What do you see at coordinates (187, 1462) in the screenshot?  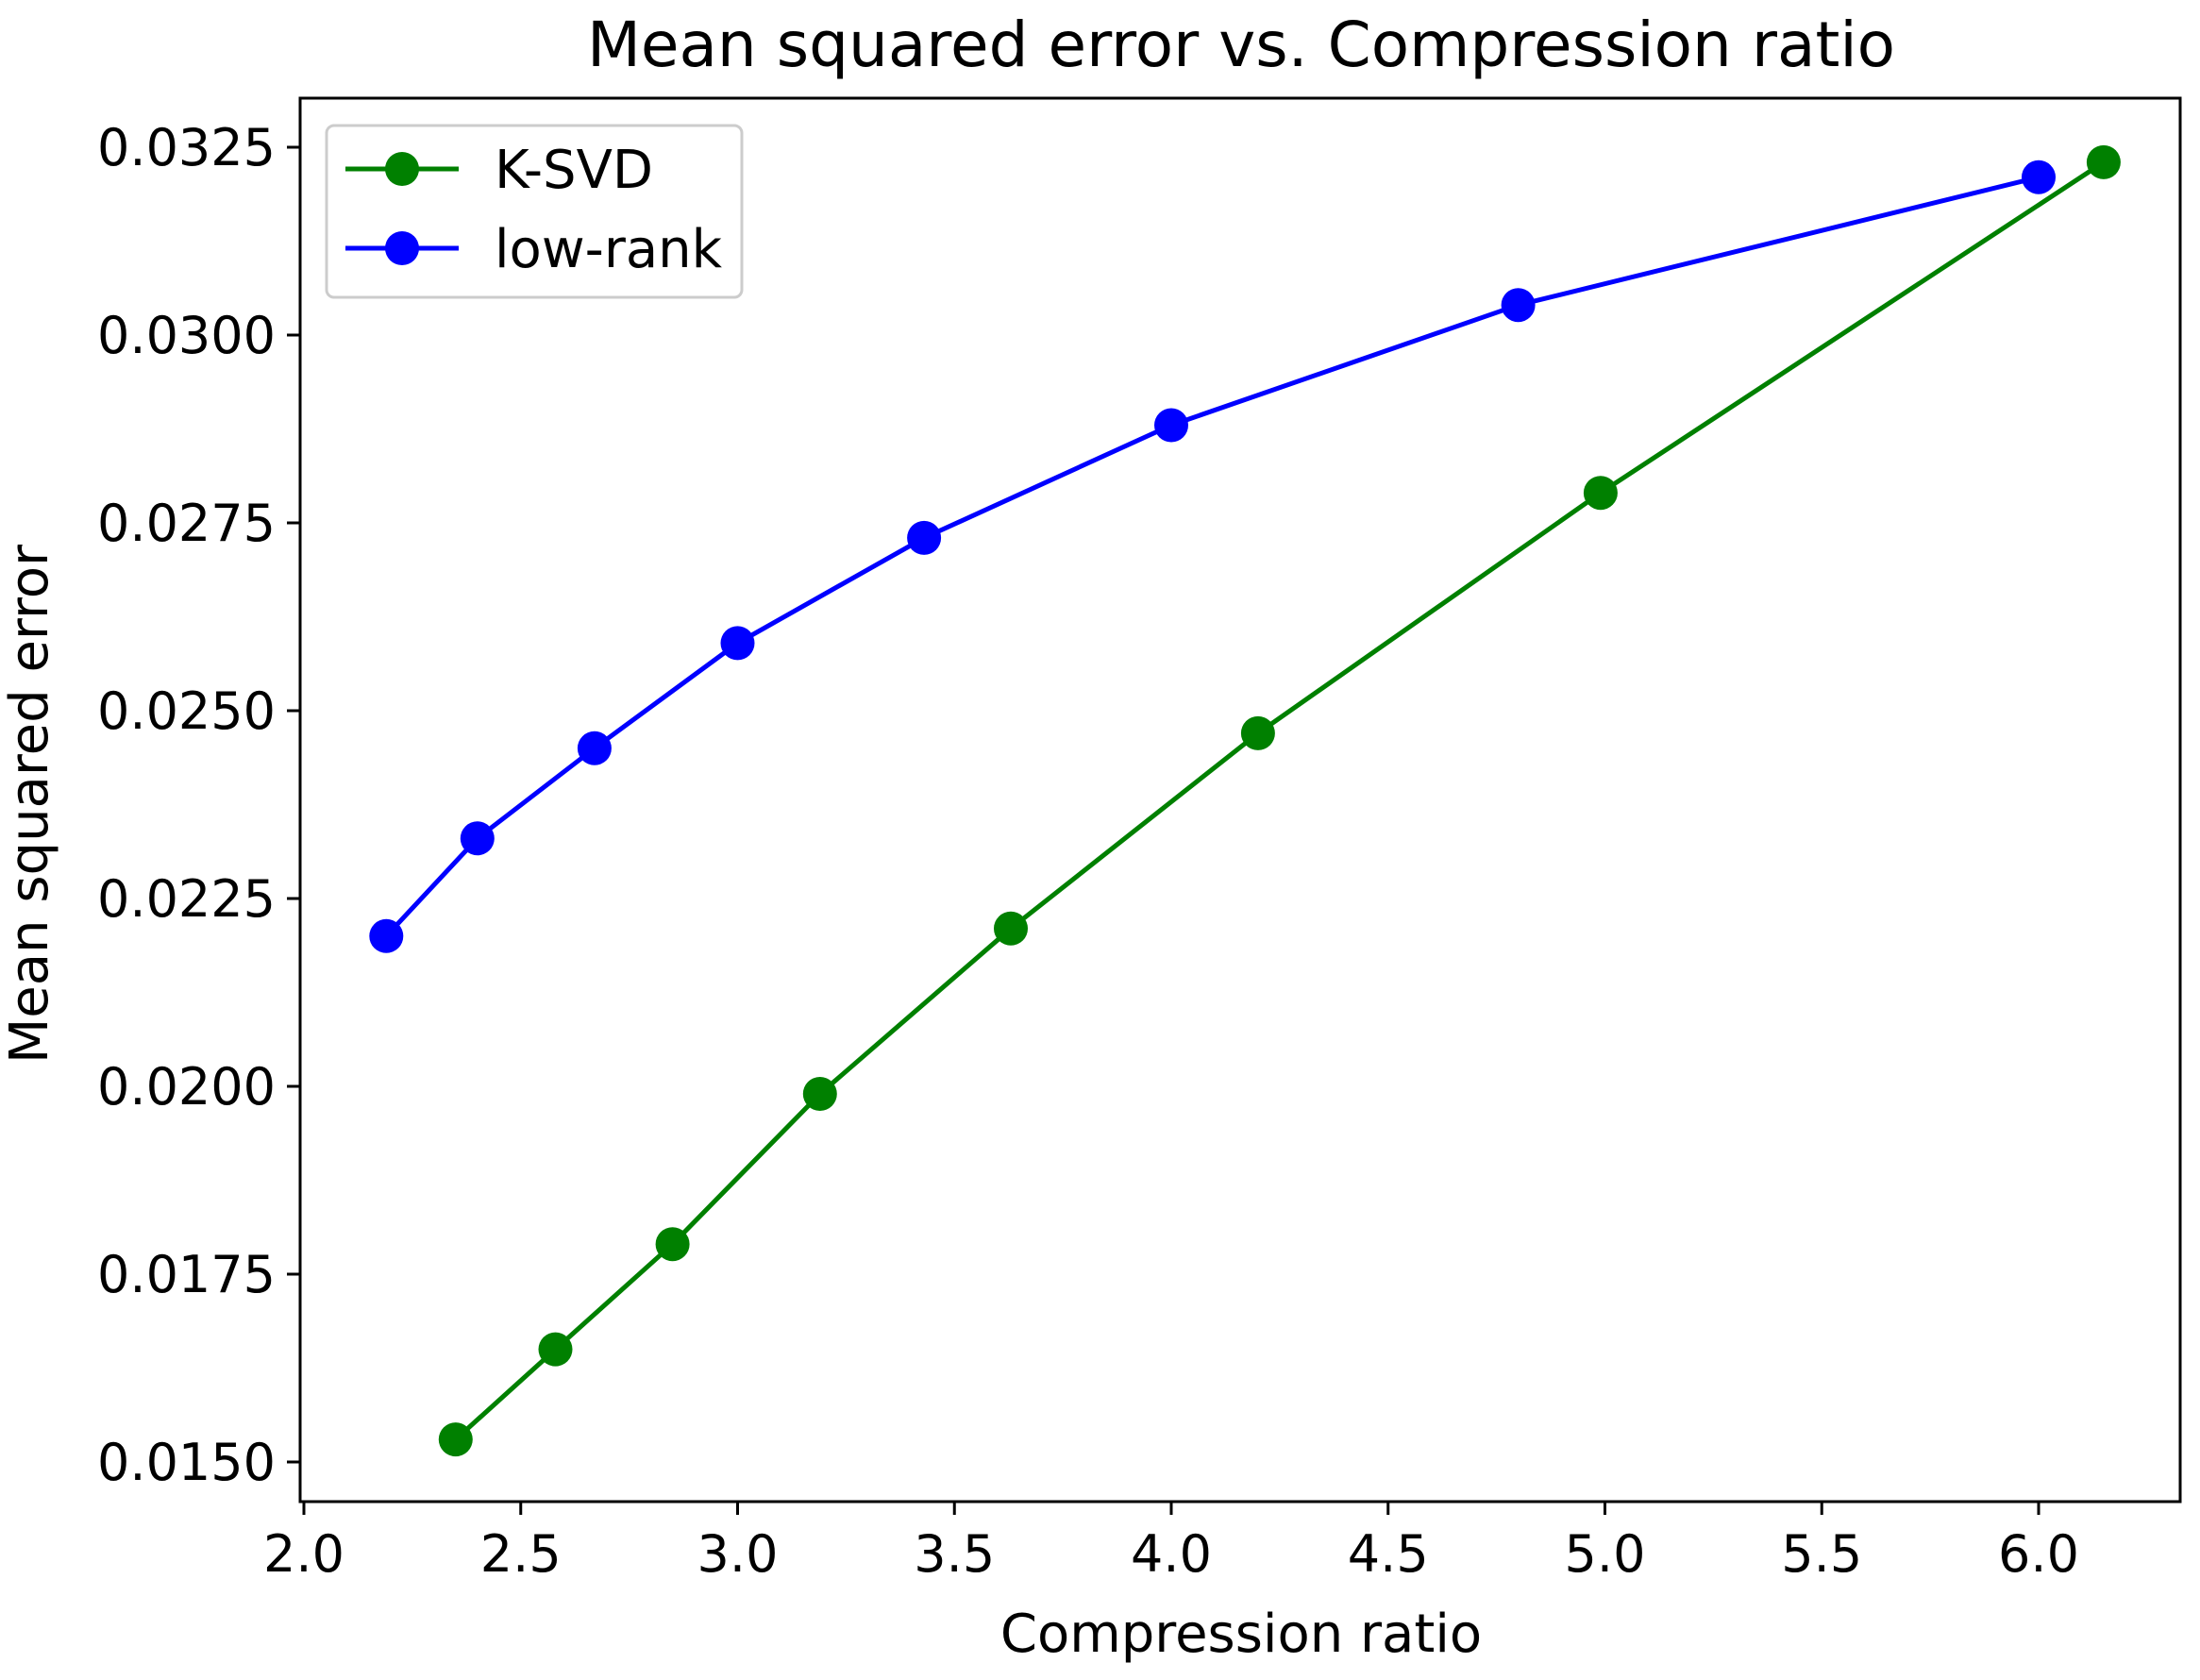 I see `y-tick-label: 0.0150` at bounding box center [187, 1462].